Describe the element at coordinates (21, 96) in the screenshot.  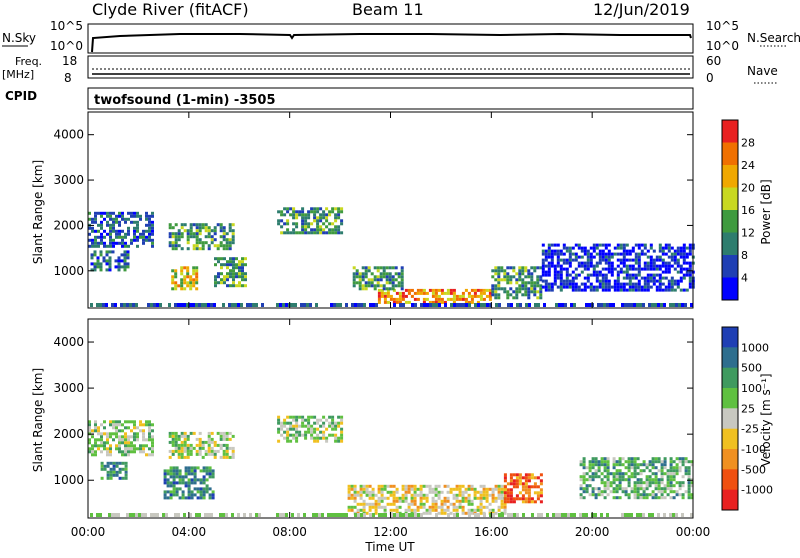
I see `cpid-label: CPID` at that location.